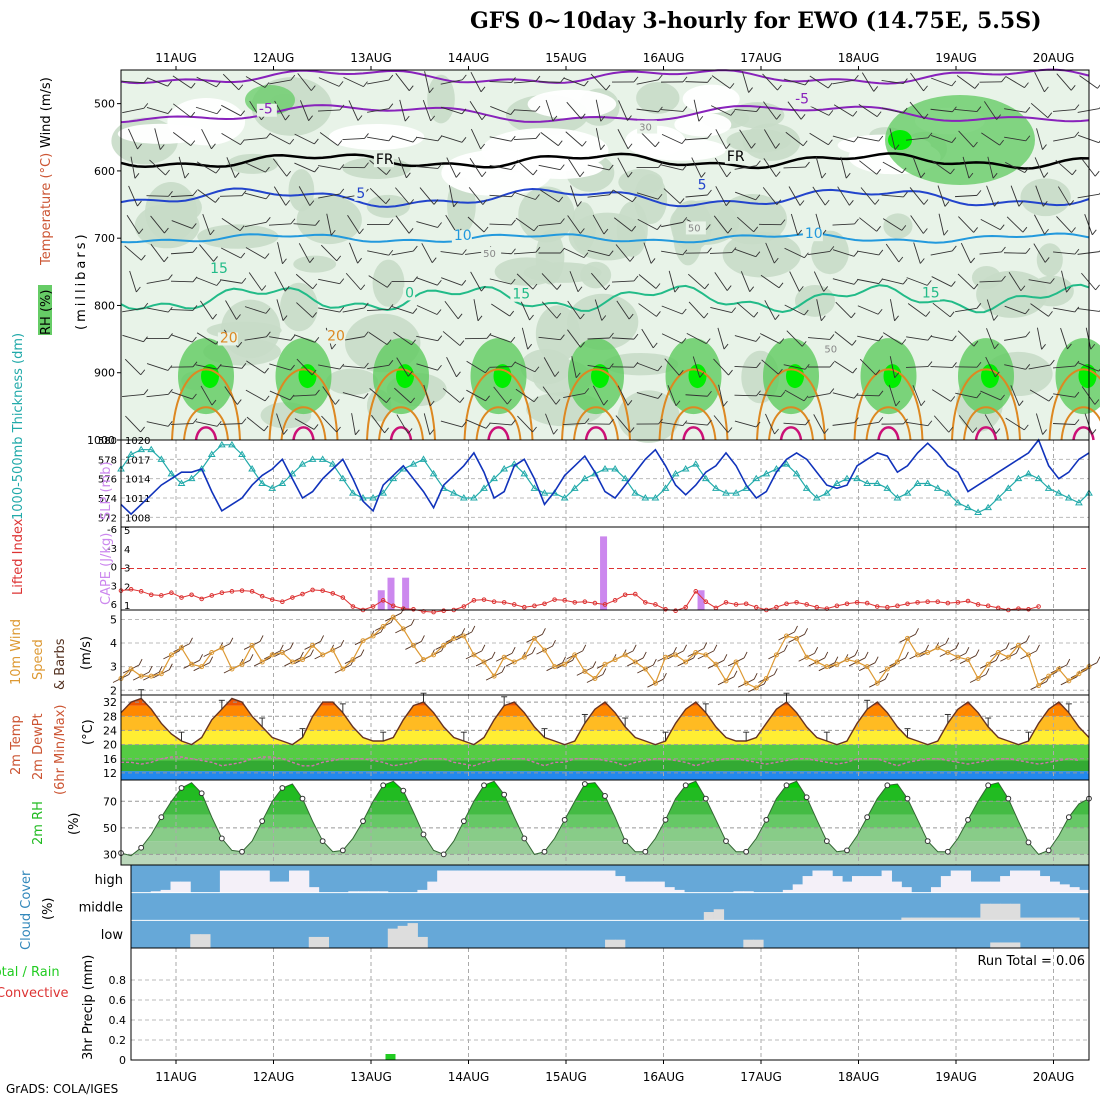 The image size is (1100, 1100). What do you see at coordinates (118, 1040) in the screenshot?
I see `y-tick-label: 0.2` at bounding box center [118, 1040].